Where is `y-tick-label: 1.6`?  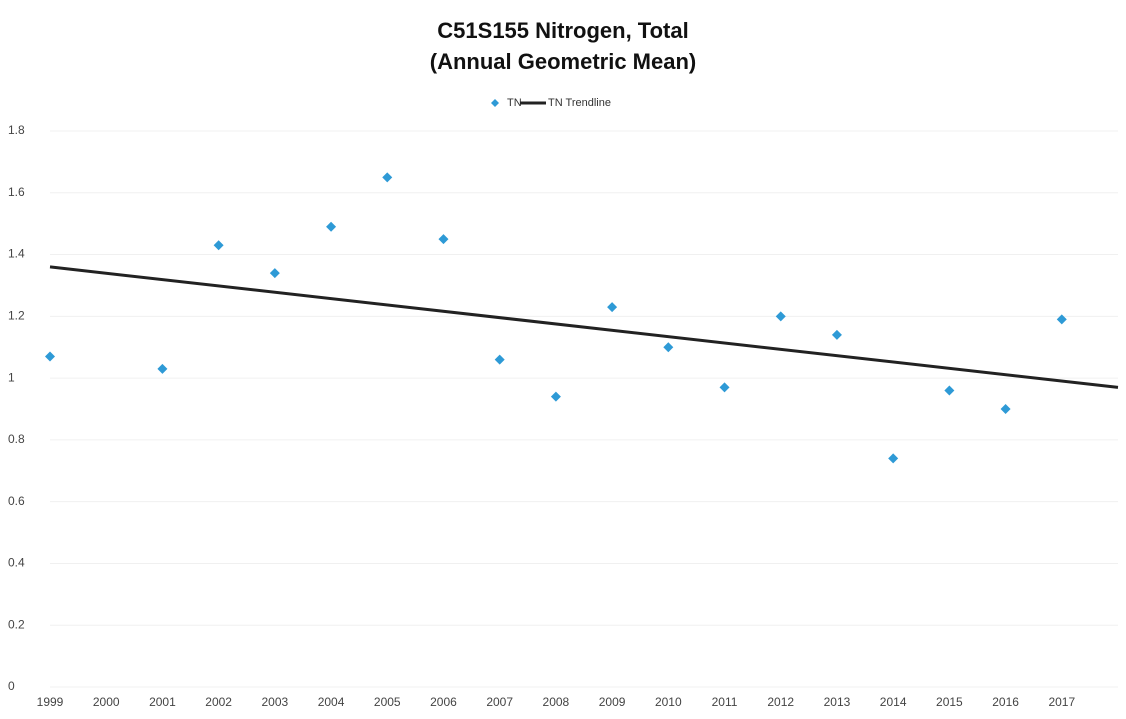 y-tick-label: 1.6 is located at coordinates (16, 192).